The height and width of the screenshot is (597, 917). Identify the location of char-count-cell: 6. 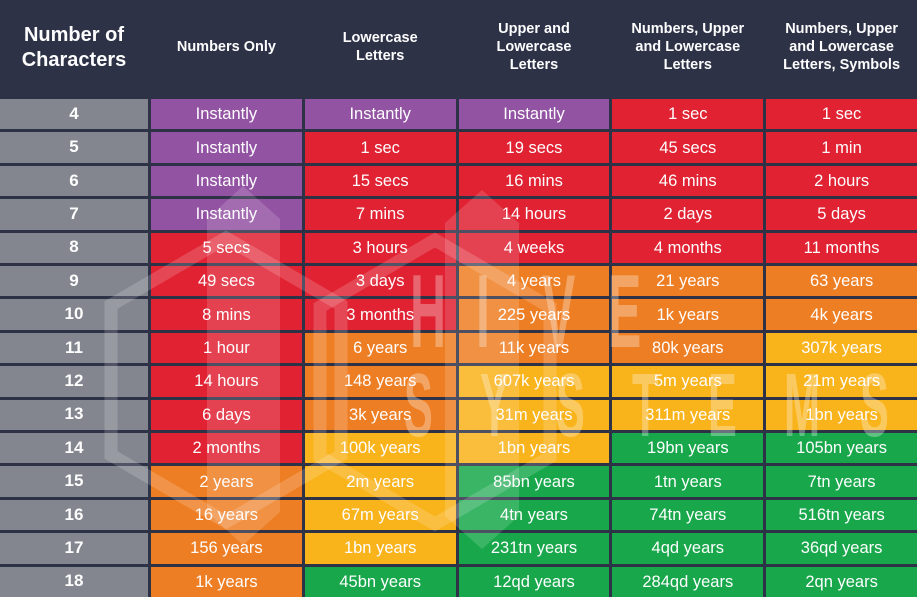
(74, 181).